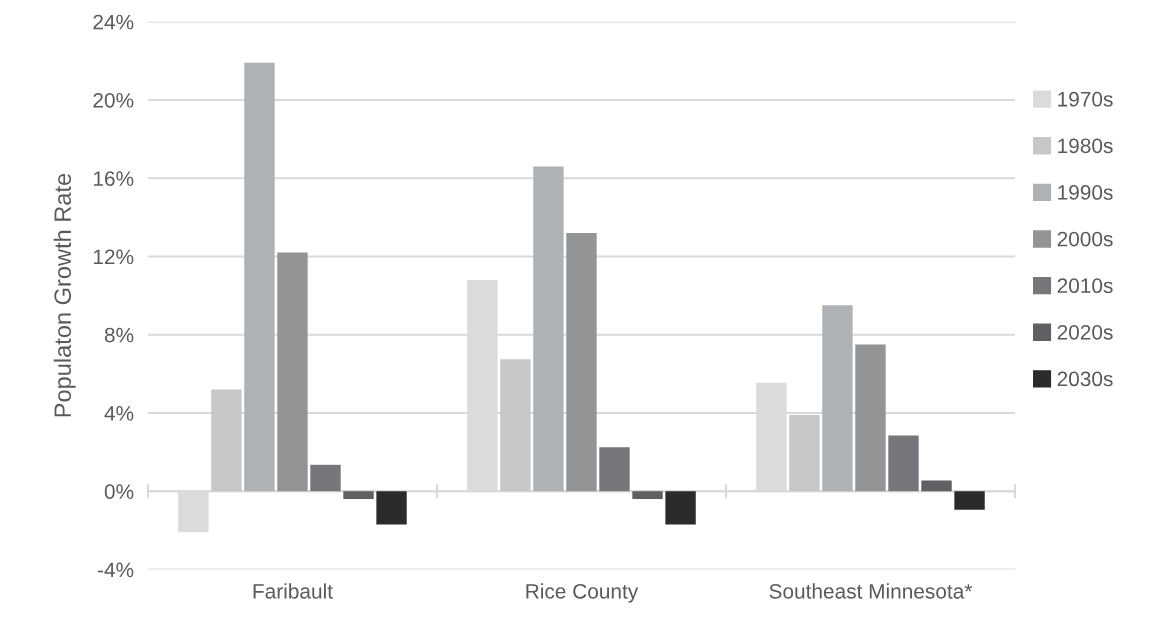 This screenshot has width=1156, height=619. Describe the element at coordinates (113, 257) in the screenshot. I see `y-tick-label: 12%` at that location.